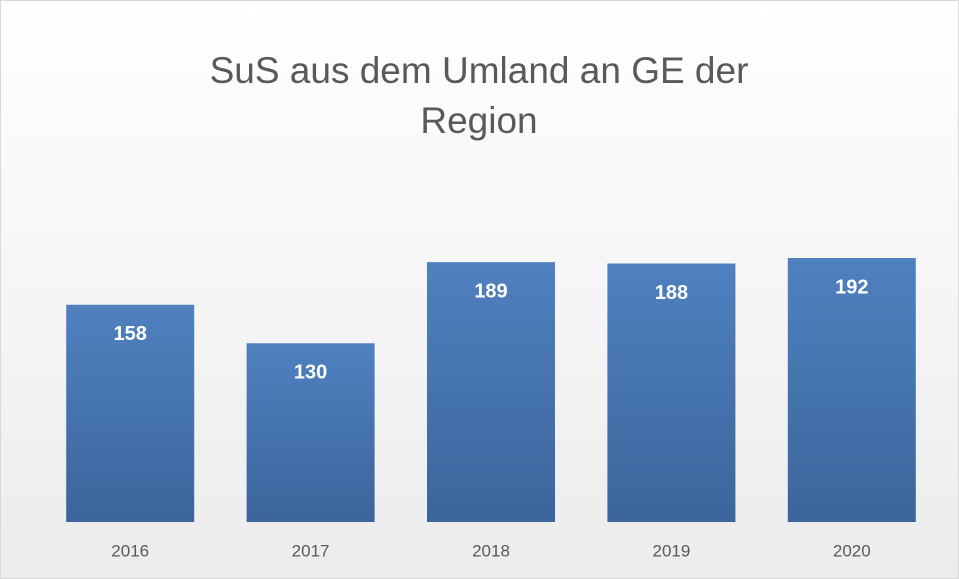 Image resolution: width=959 pixels, height=579 pixels. I want to click on x-tick-label: 2020, so click(852, 550).